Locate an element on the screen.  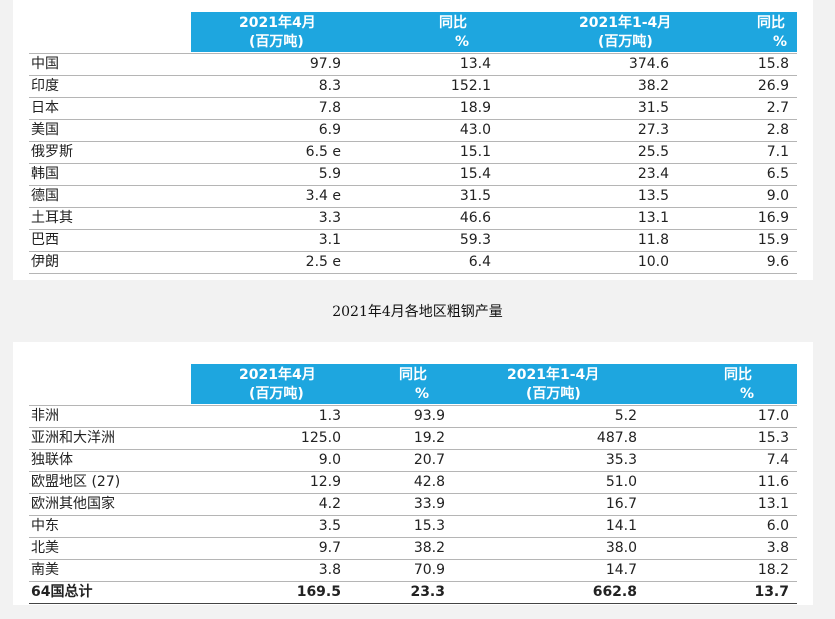
cell-v3: 14.1 is located at coordinates (621, 526).